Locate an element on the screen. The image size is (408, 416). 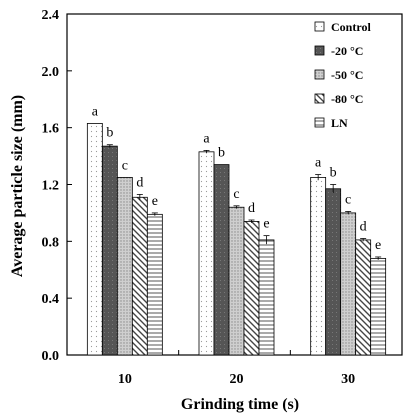
y-tick-label: 1.6 is located at coordinates (51, 129).